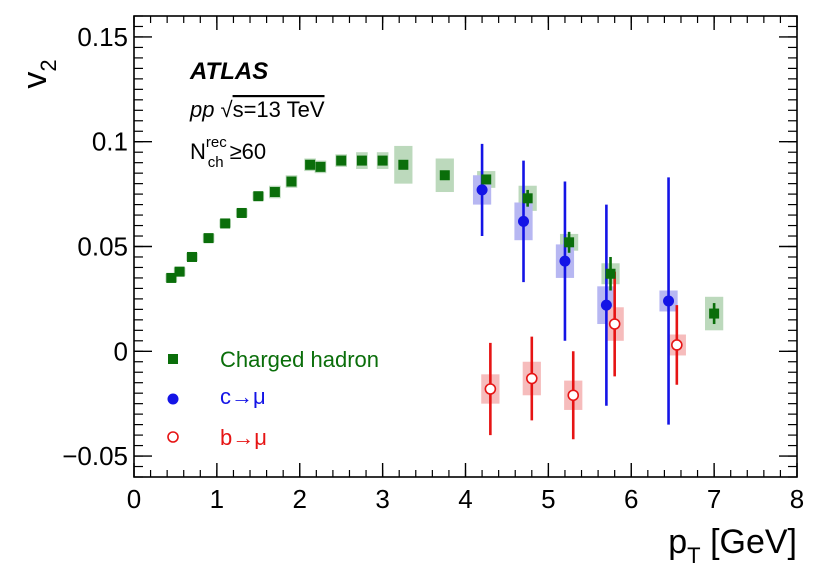 This screenshot has height=571, width=839. I want to click on y-axis-title: v2, so click(38, 73).